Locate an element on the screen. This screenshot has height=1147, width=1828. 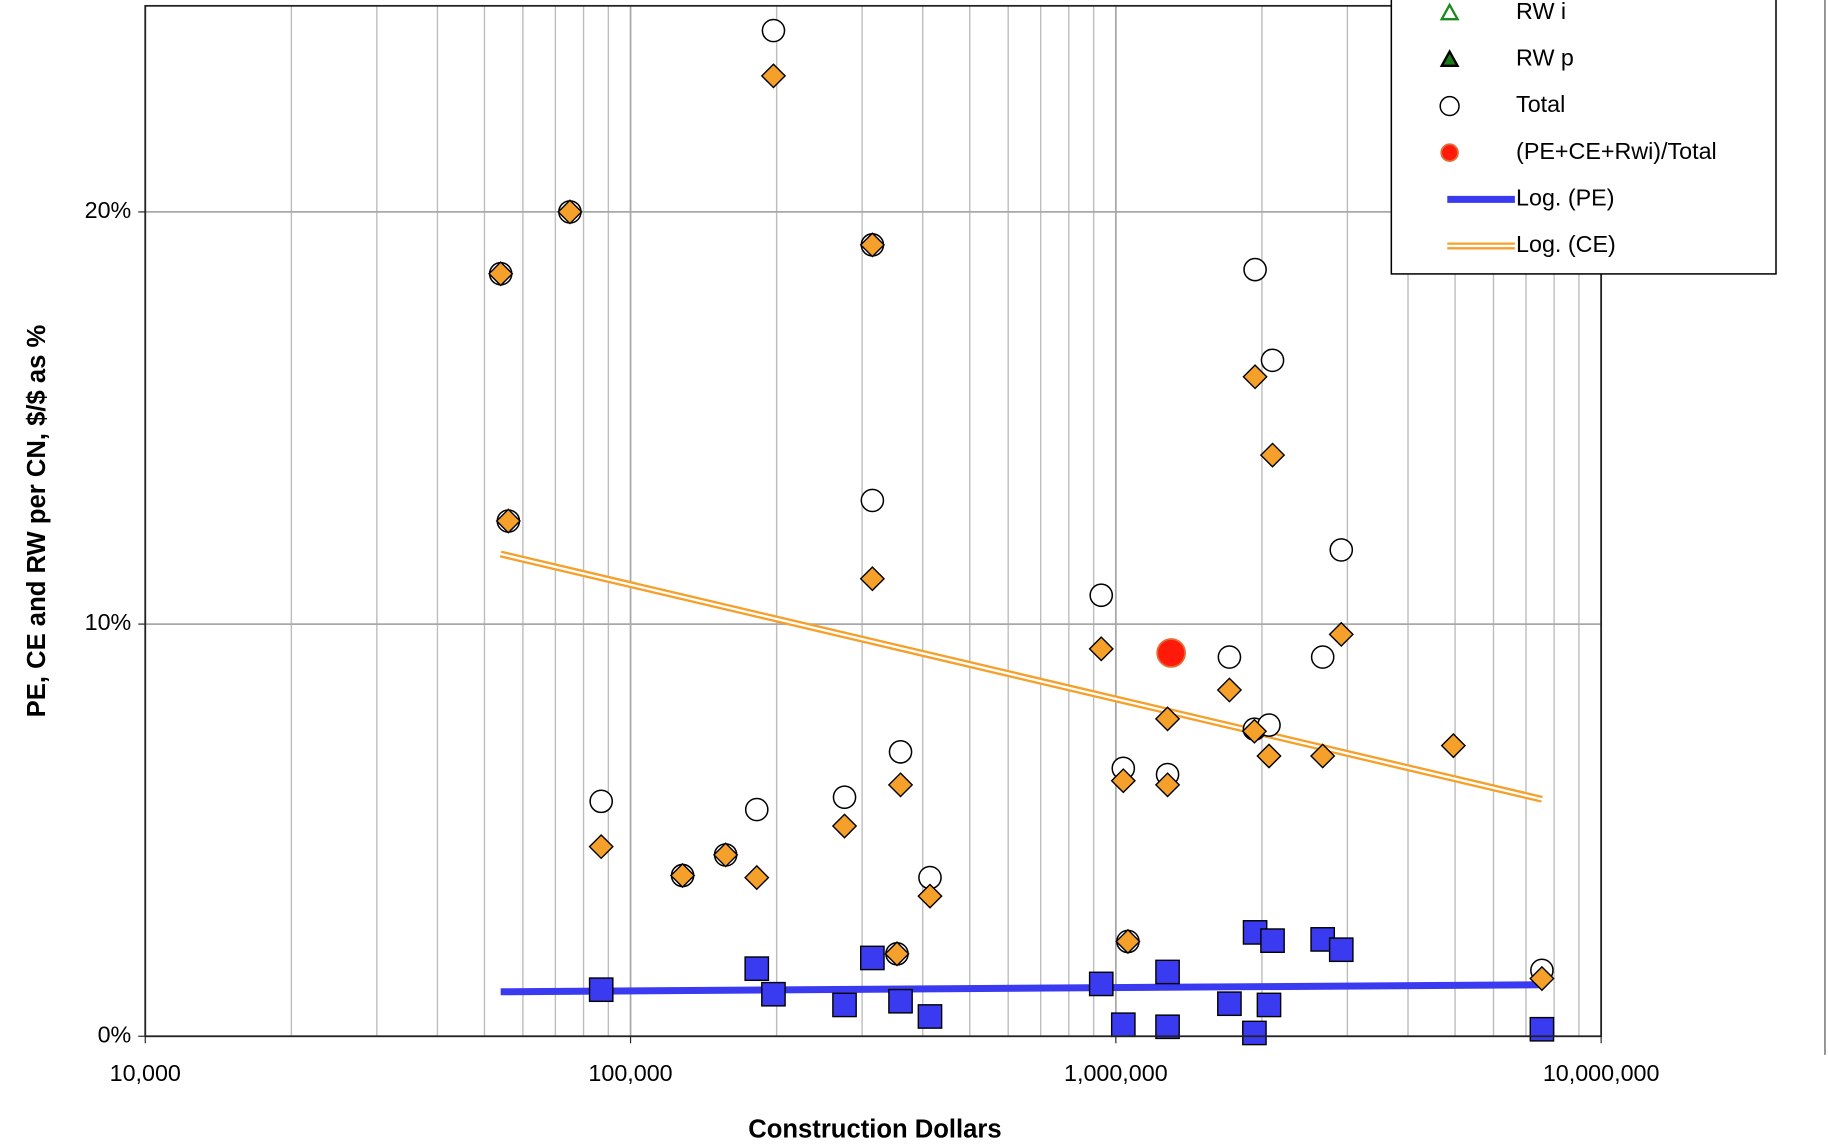
x-tick-label: 10,000,000 is located at coordinates (1601, 1073).